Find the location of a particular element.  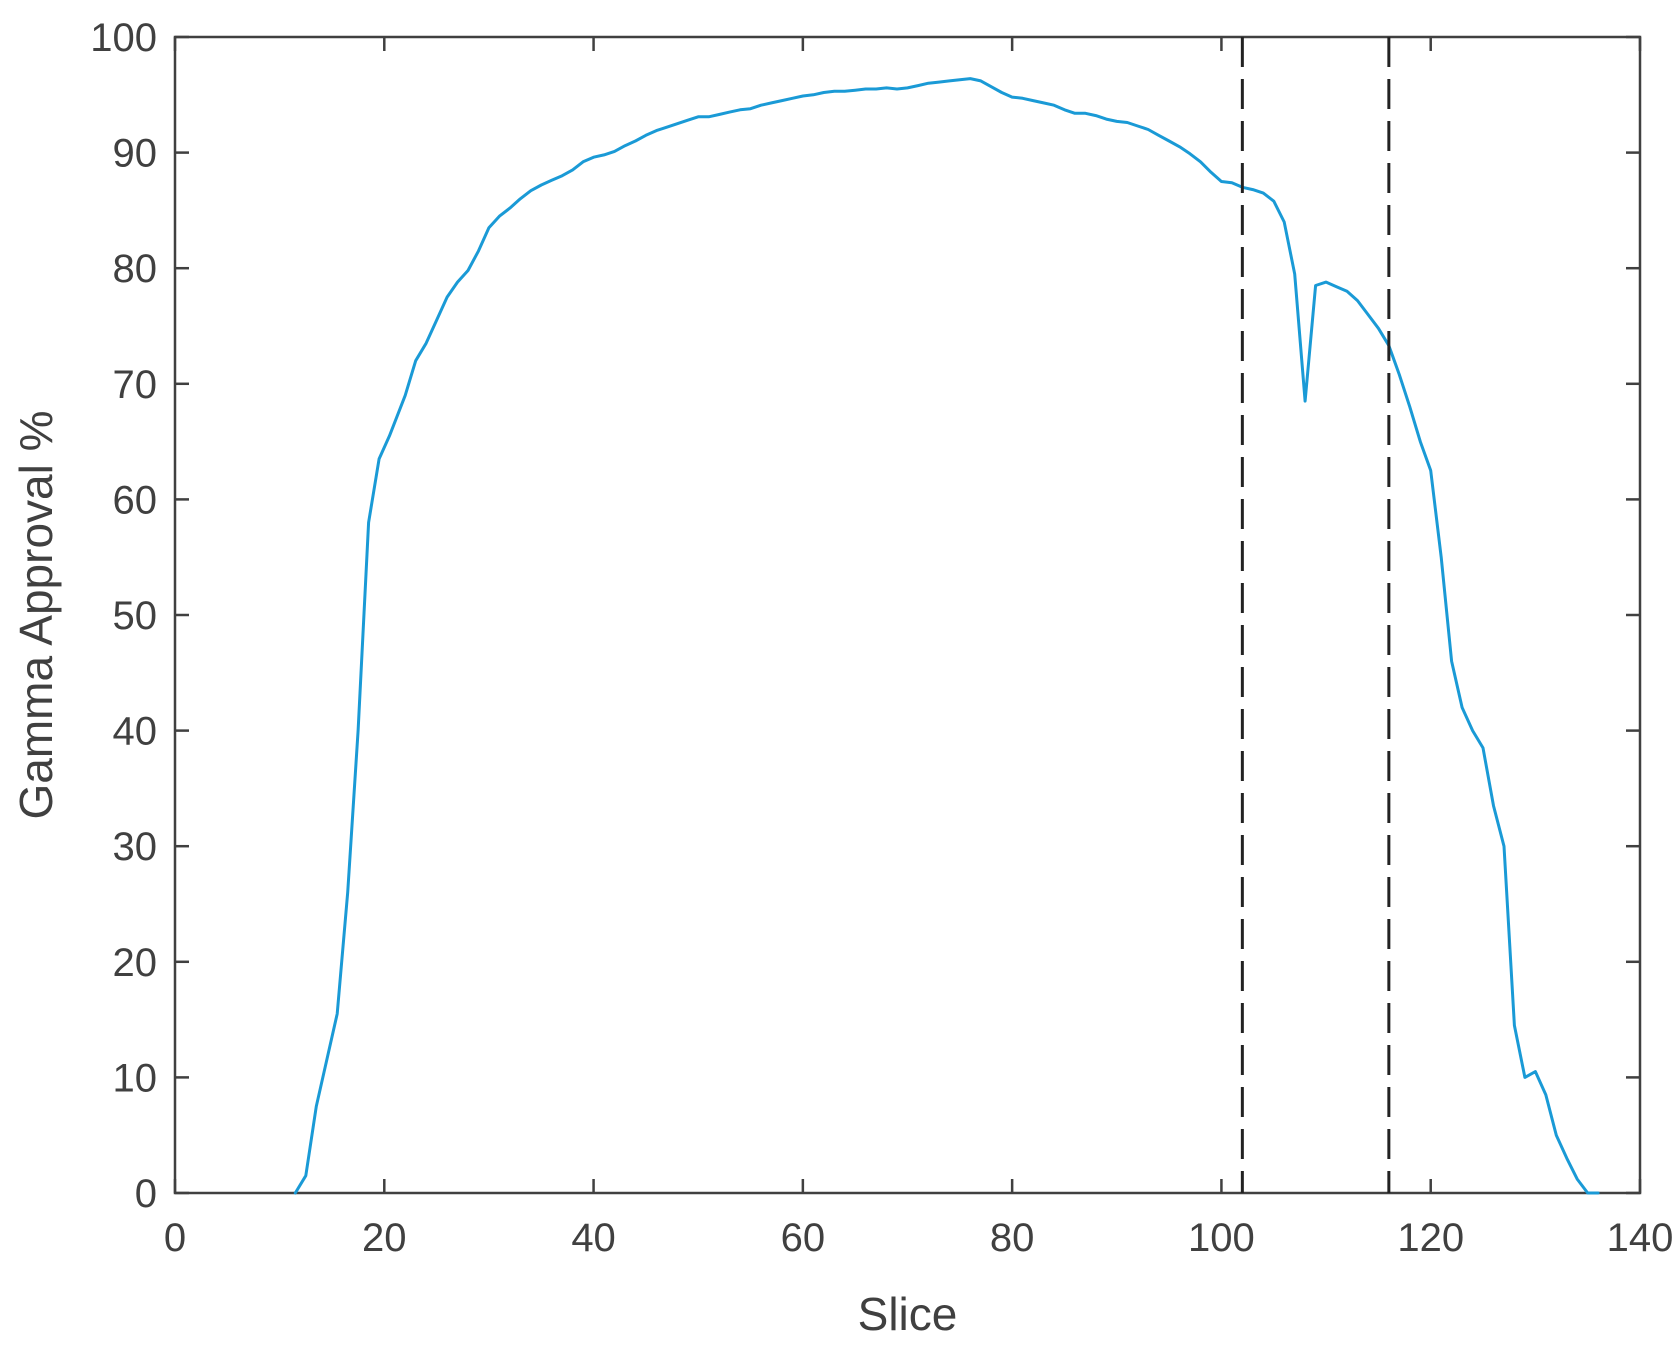

y-tick-label: 80 is located at coordinates (135, 269).